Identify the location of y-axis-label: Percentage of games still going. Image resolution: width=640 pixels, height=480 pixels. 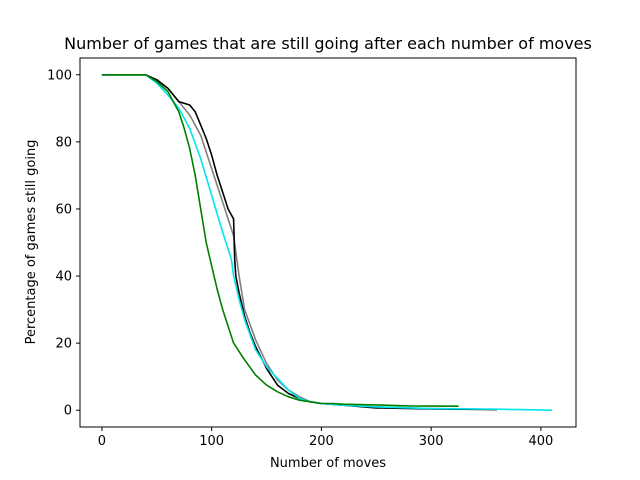
(31, 242).